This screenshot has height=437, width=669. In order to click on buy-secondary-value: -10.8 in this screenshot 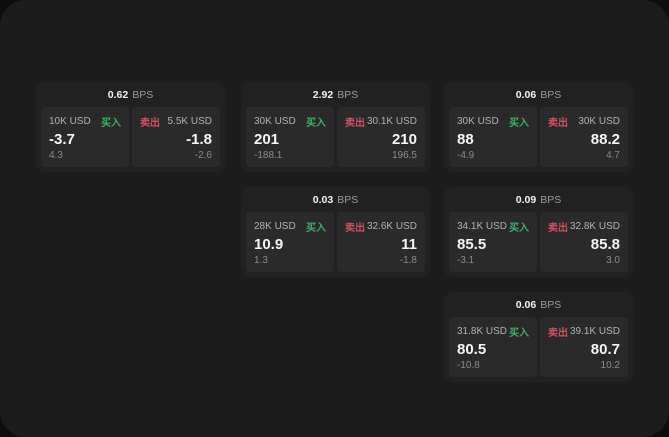, I will do `click(468, 365)`.